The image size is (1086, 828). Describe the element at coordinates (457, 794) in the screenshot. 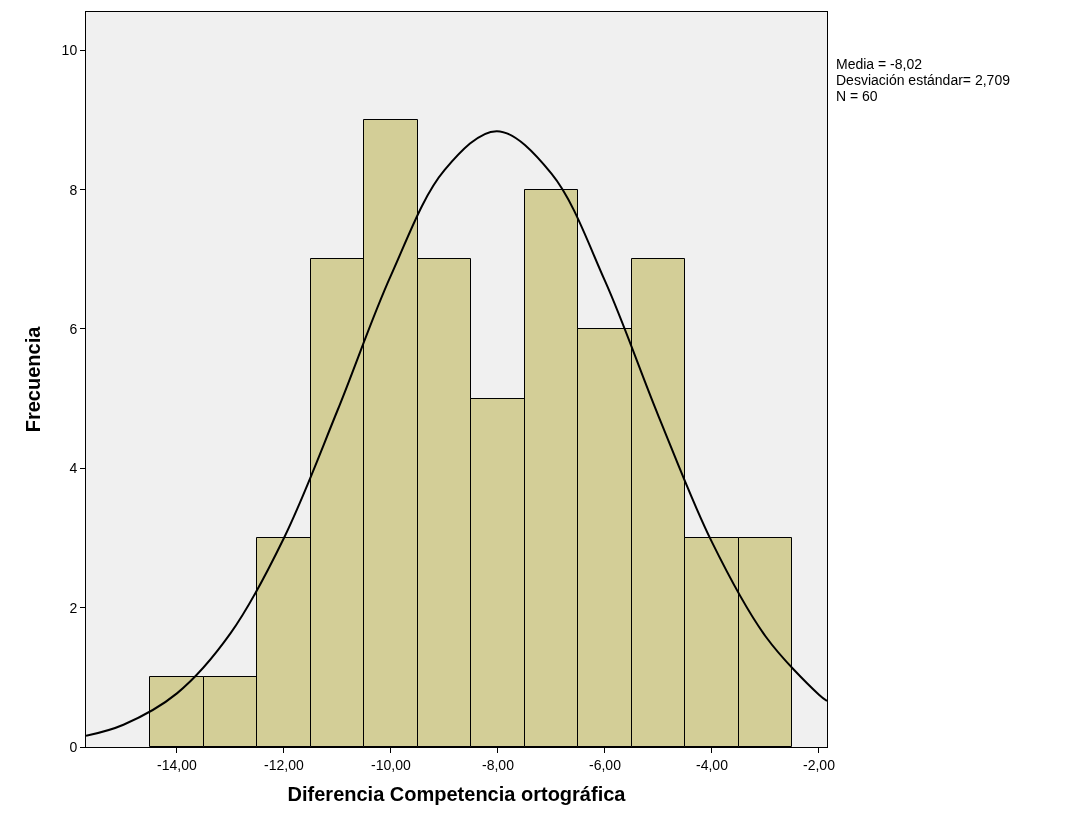

I see `x-axis-title: Diferencia Competencia ortográfica` at that location.